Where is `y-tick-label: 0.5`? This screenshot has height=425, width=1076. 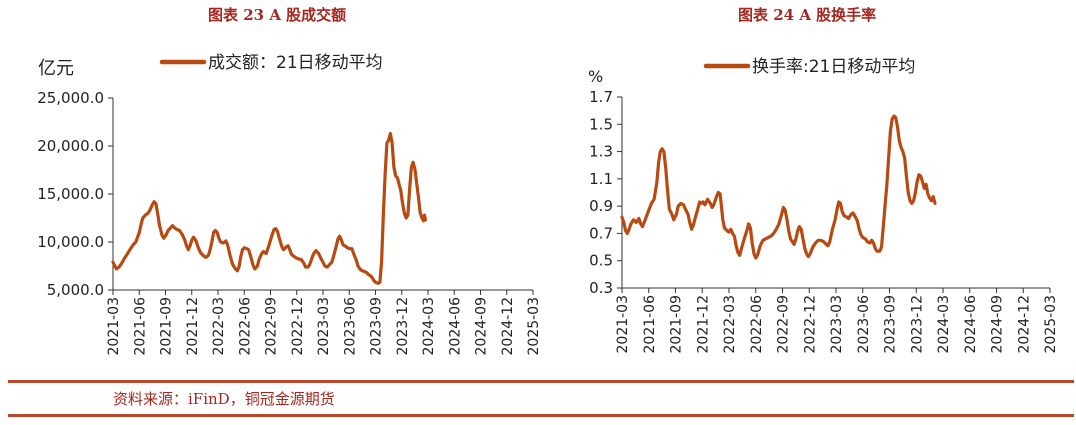
y-tick-label: 0.5 is located at coordinates (601, 261).